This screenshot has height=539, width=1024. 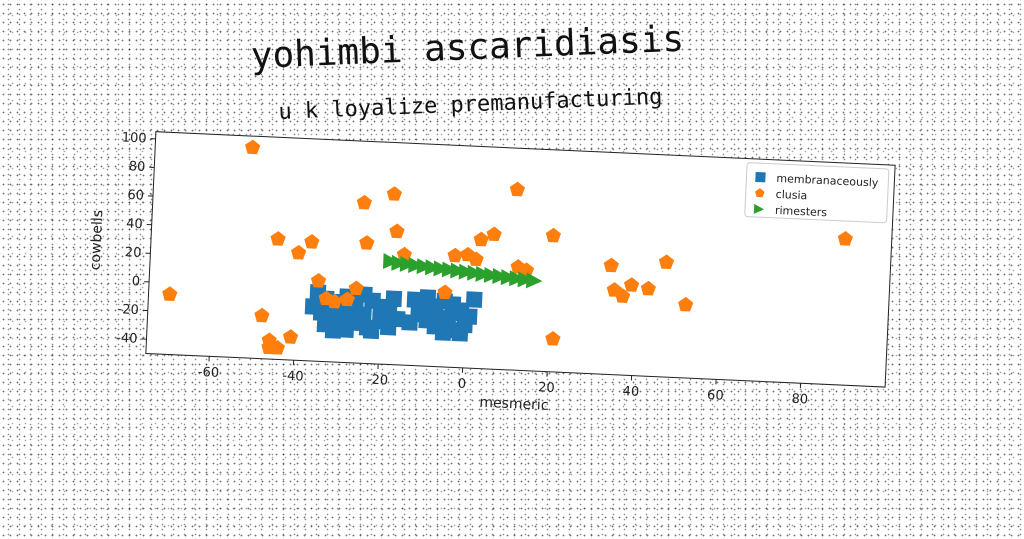 What do you see at coordinates (97, 240) in the screenshot?
I see `y-axis-label: cowbells` at bounding box center [97, 240].